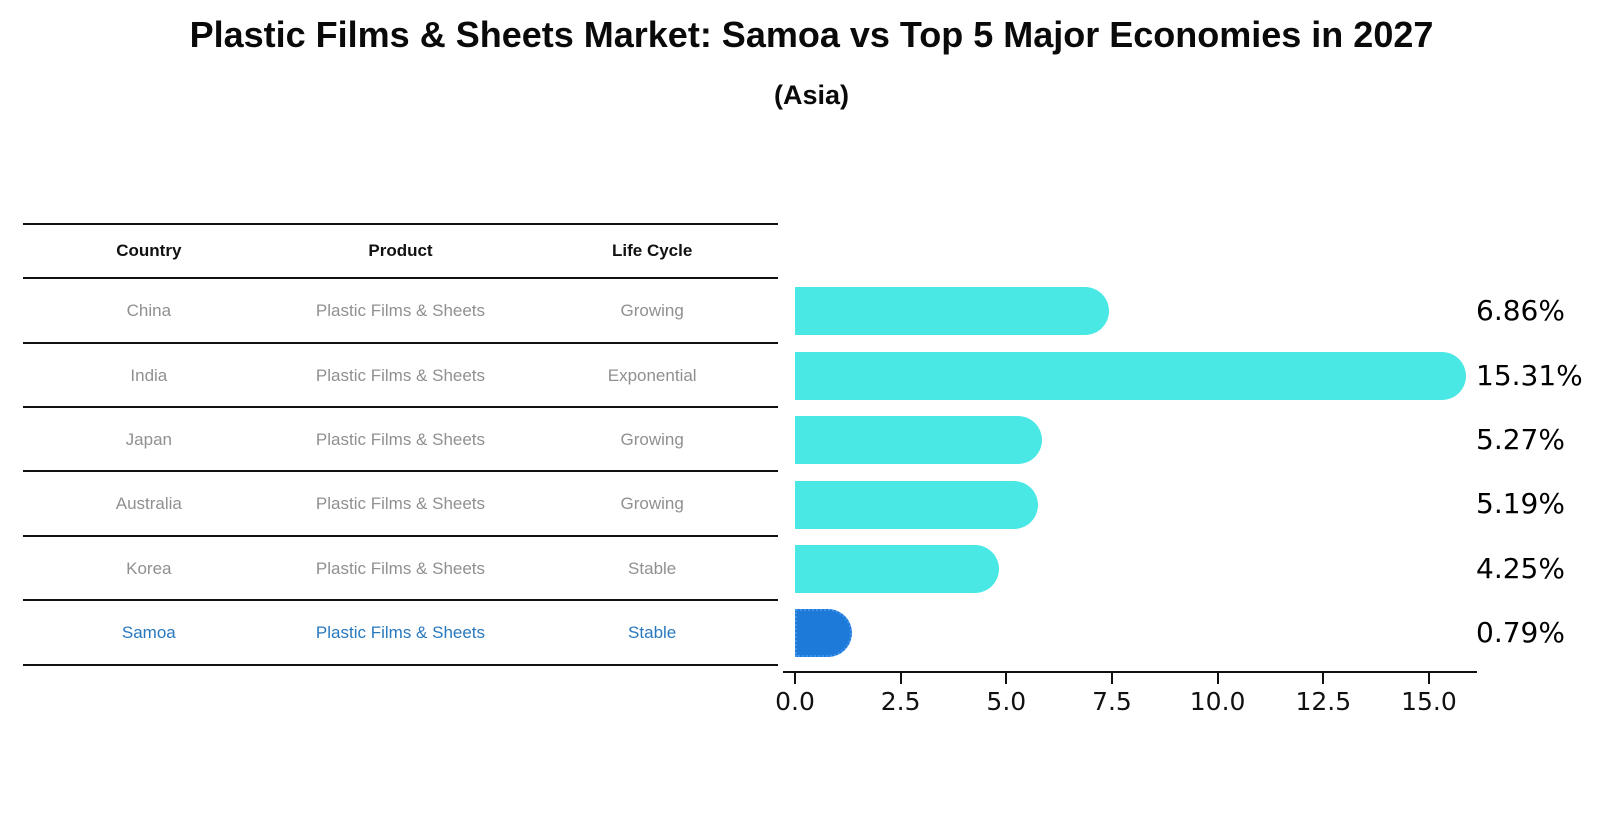  What do you see at coordinates (400, 278) in the screenshot?
I see `table-header-border` at bounding box center [400, 278].